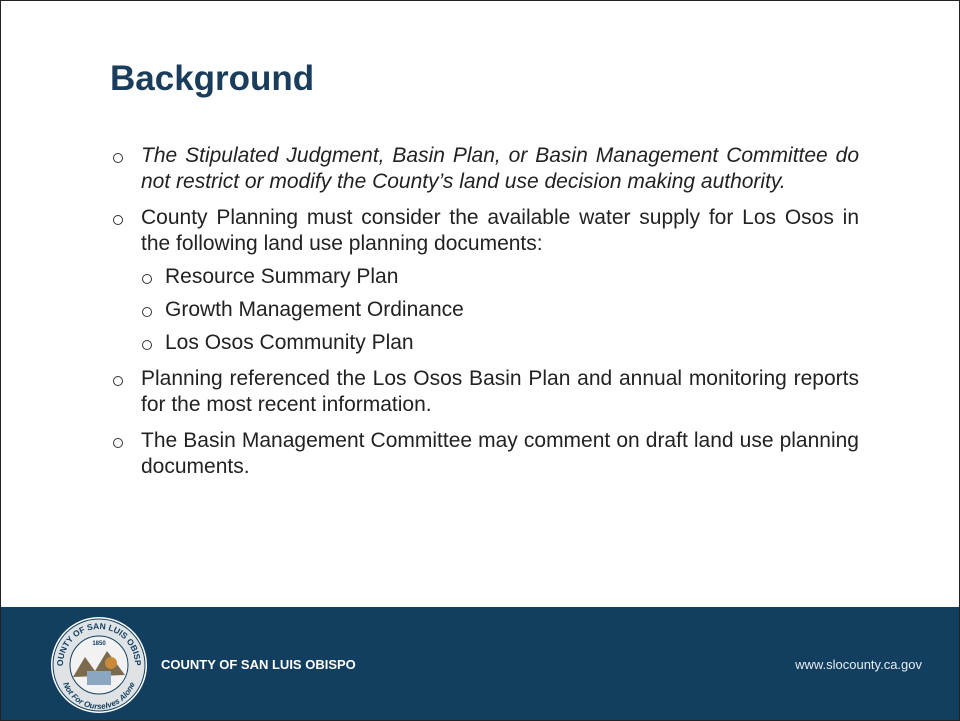 The image size is (960, 721). Describe the element at coordinates (858, 664) in the screenshot. I see `website: www.slocounty.ca.gov` at that location.